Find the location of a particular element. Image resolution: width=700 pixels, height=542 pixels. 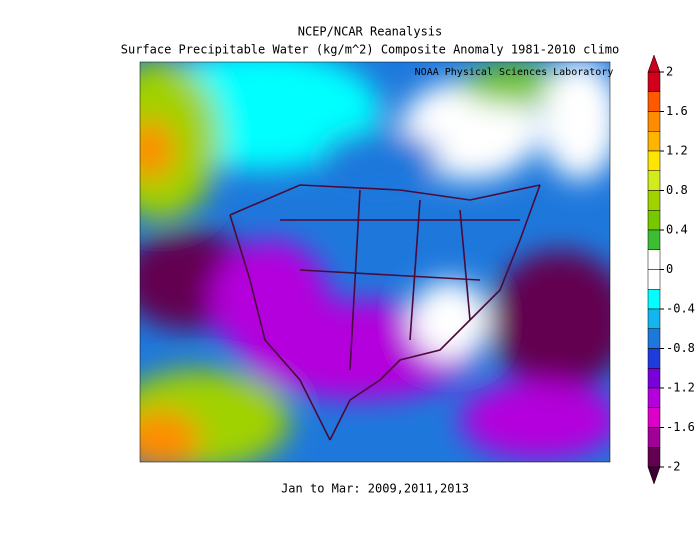

colorbar-tick-label: 0.4 is located at coordinates (677, 230).